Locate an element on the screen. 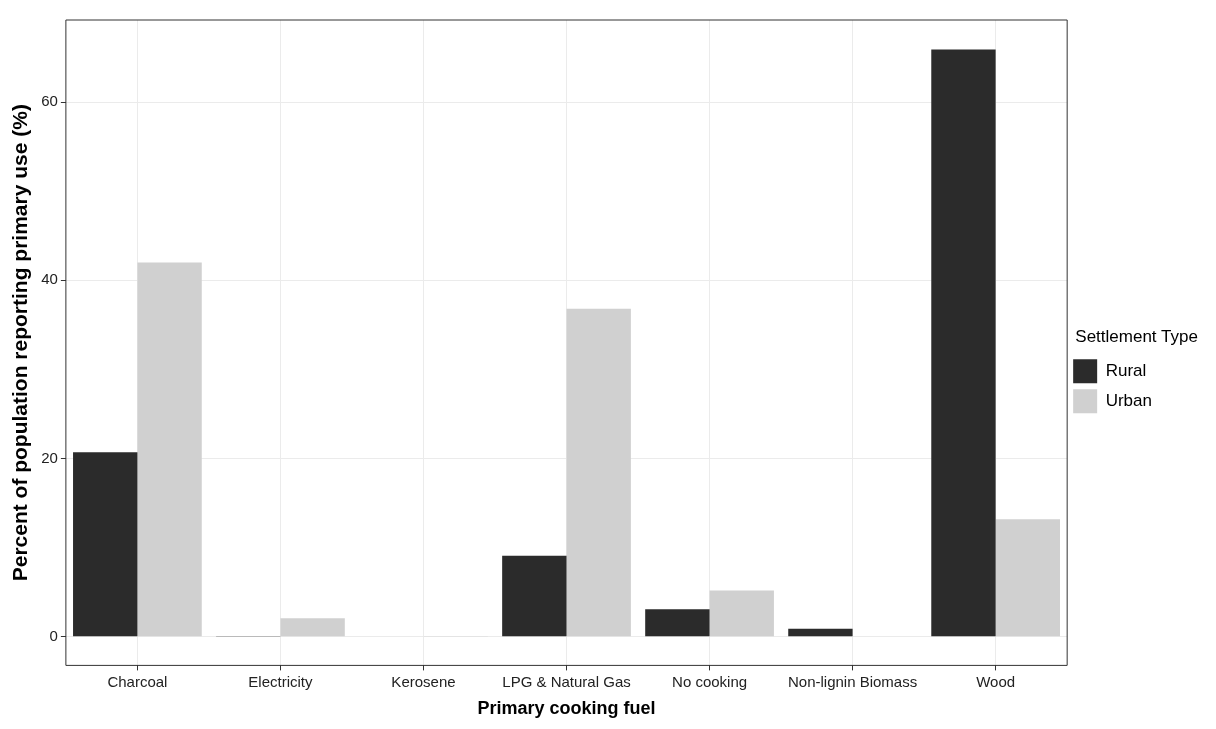 Image resolution: width=1216 pixels, height=729 pixels. x-tick-label: Kerosene is located at coordinates (423, 681).